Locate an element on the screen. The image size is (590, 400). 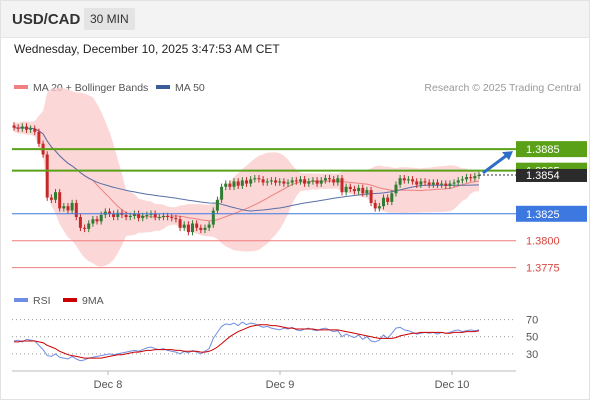
timeframe-button: 30 MIN is located at coordinates (109, 19).